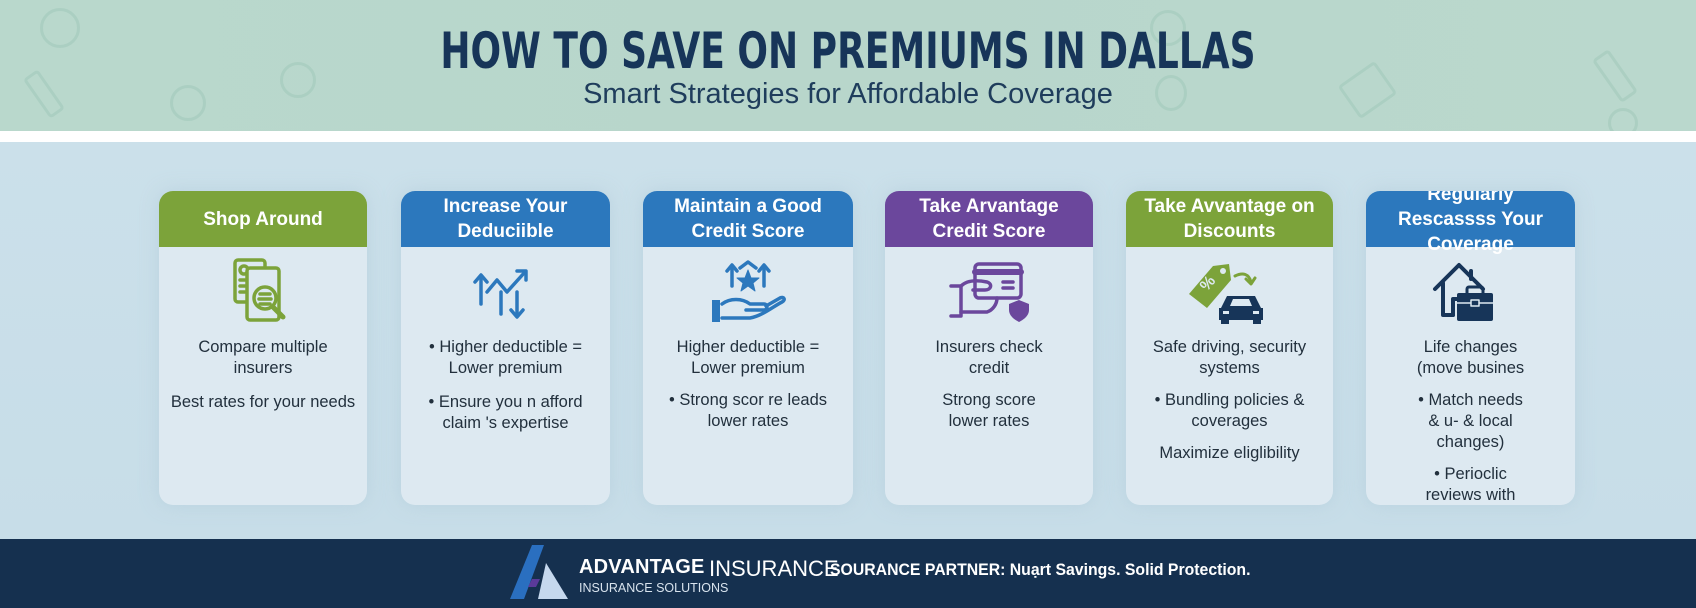  Describe the element at coordinates (989, 219) in the screenshot. I see `card-title: Take Arvantage Credit Score` at that location.